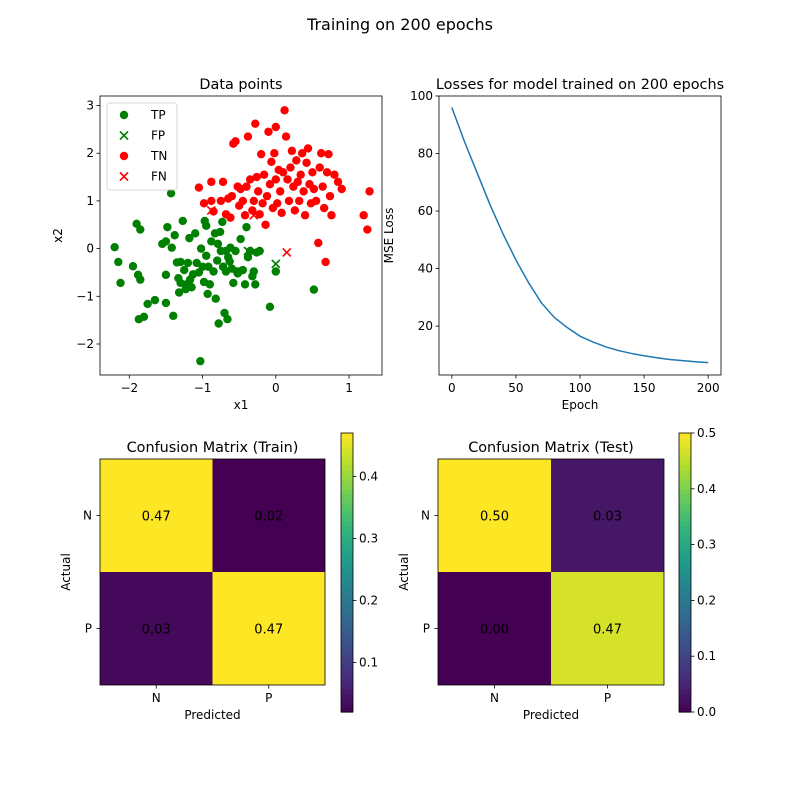  I want to click on cm-test-frame, so click(551, 572).